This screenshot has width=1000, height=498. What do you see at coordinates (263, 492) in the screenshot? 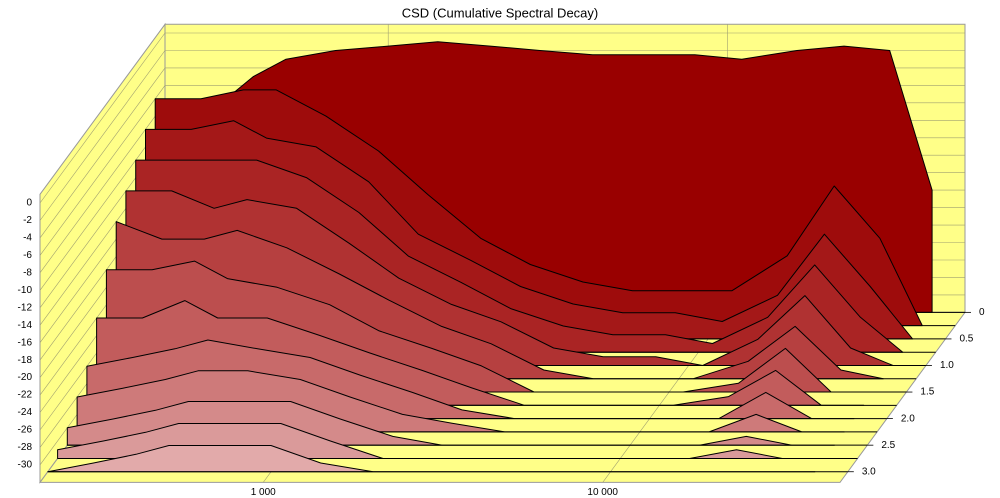
I see `x-tick-label: 1 000` at bounding box center [263, 492].